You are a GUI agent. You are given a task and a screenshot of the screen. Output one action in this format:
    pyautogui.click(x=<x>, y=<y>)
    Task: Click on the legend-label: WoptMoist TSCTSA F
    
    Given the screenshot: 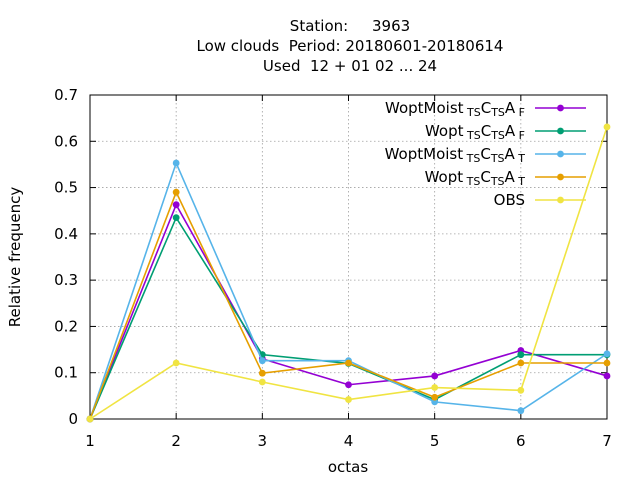 What is the action you would take?
    pyautogui.click(x=455, y=109)
    